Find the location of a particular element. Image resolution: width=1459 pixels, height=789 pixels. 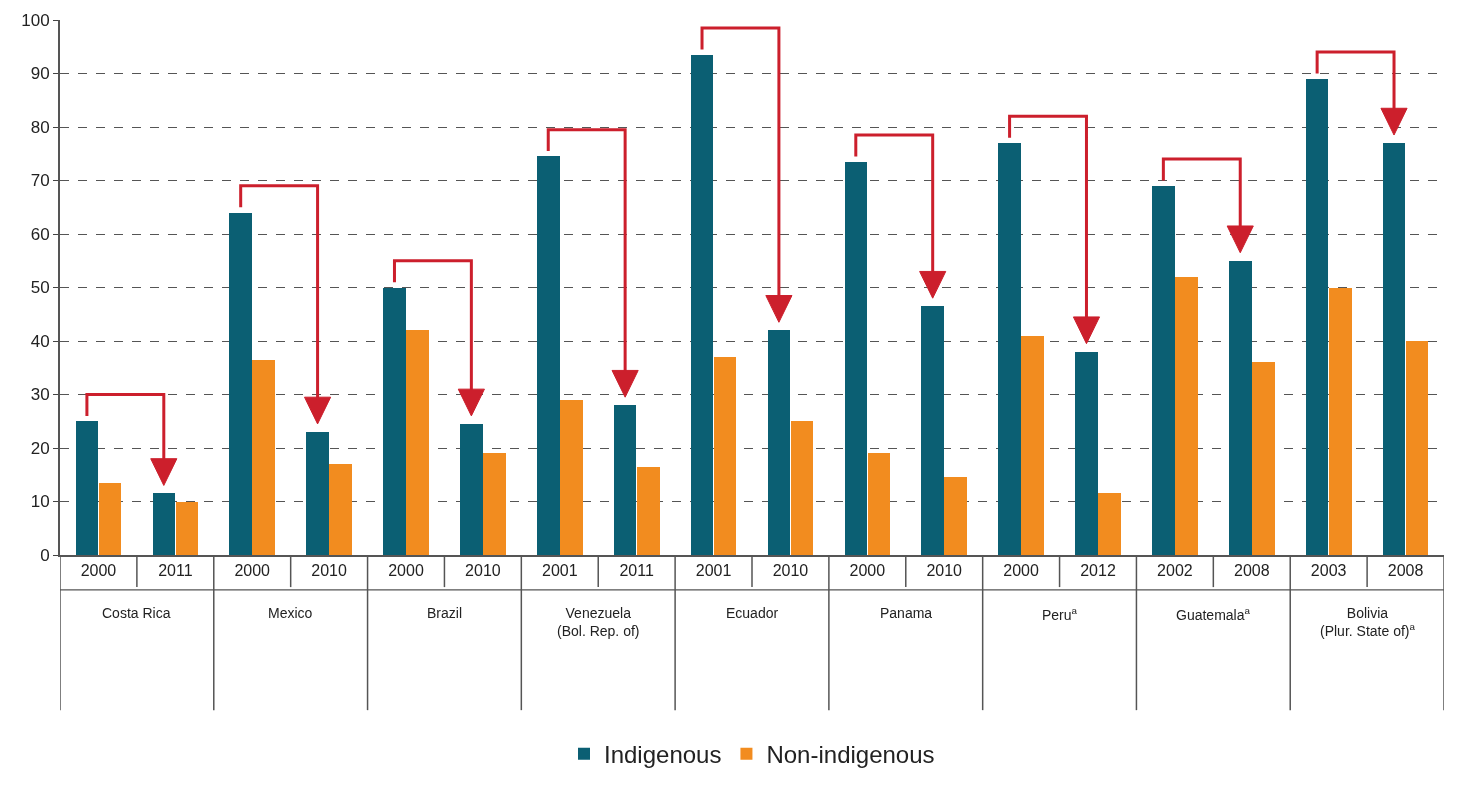

y-tick-label: 80 is located at coordinates (40, 127).